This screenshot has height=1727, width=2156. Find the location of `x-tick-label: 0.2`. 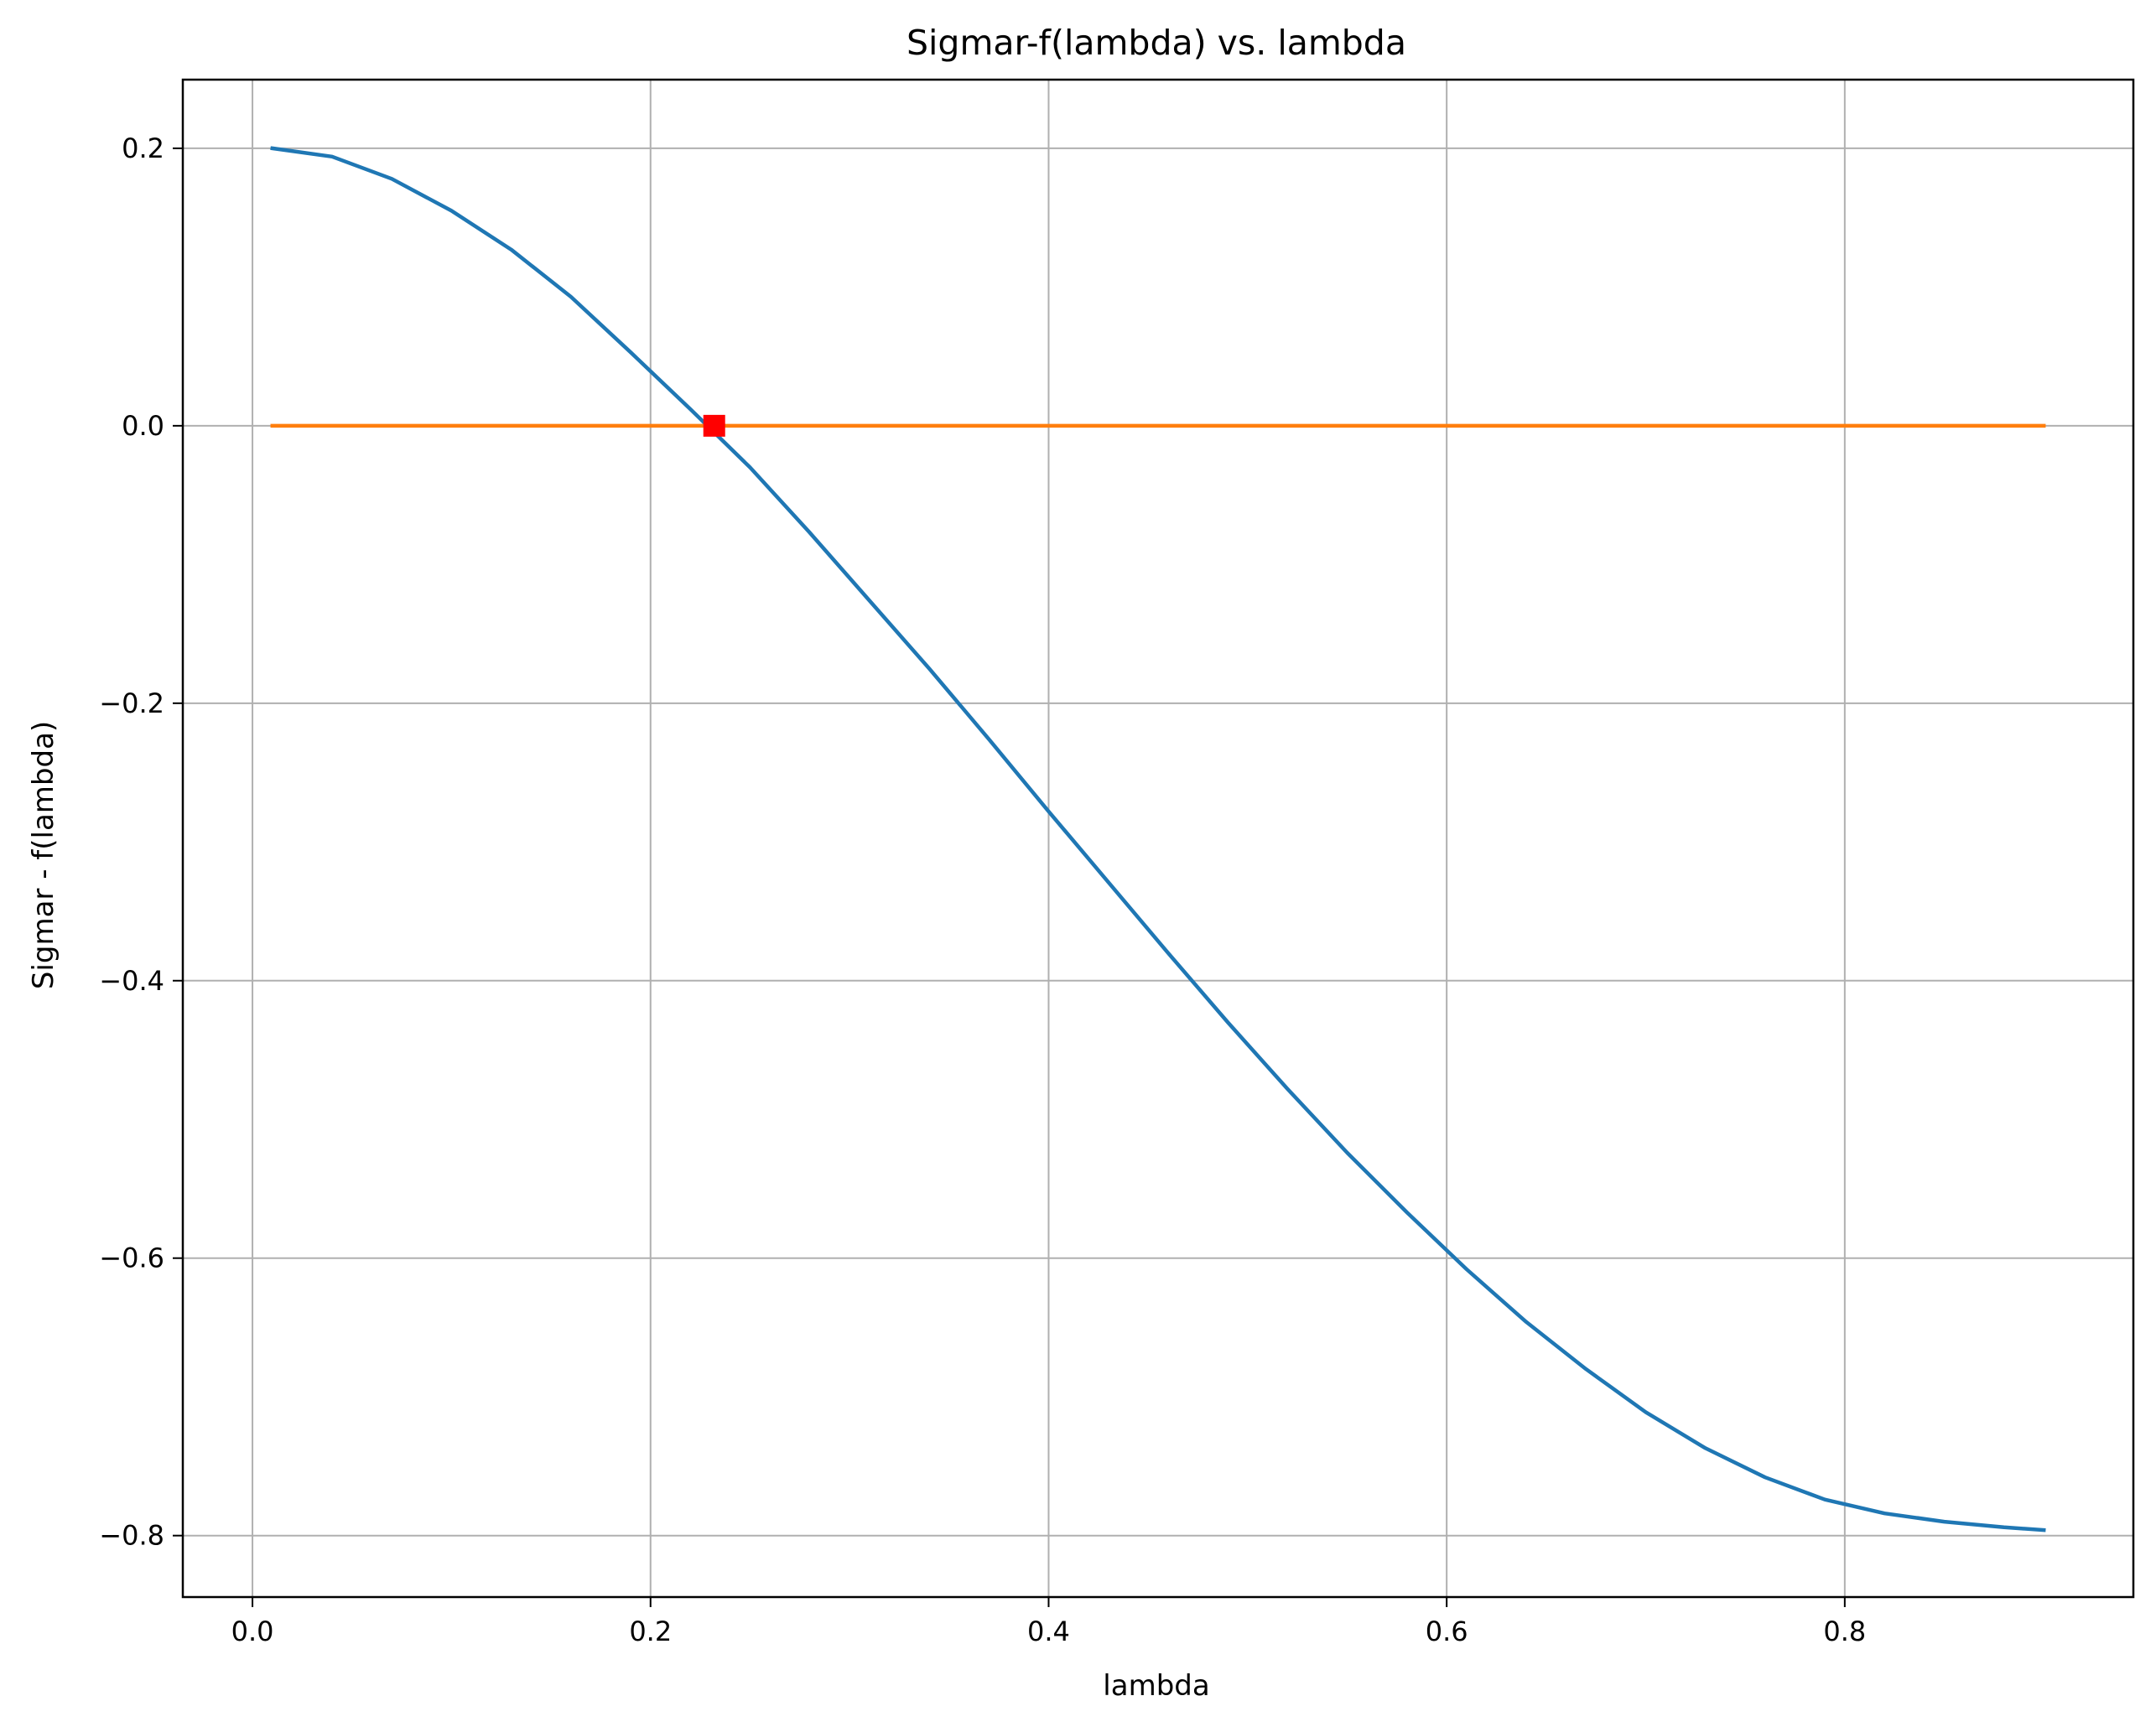

x-tick-label: 0.2 is located at coordinates (650, 1631).